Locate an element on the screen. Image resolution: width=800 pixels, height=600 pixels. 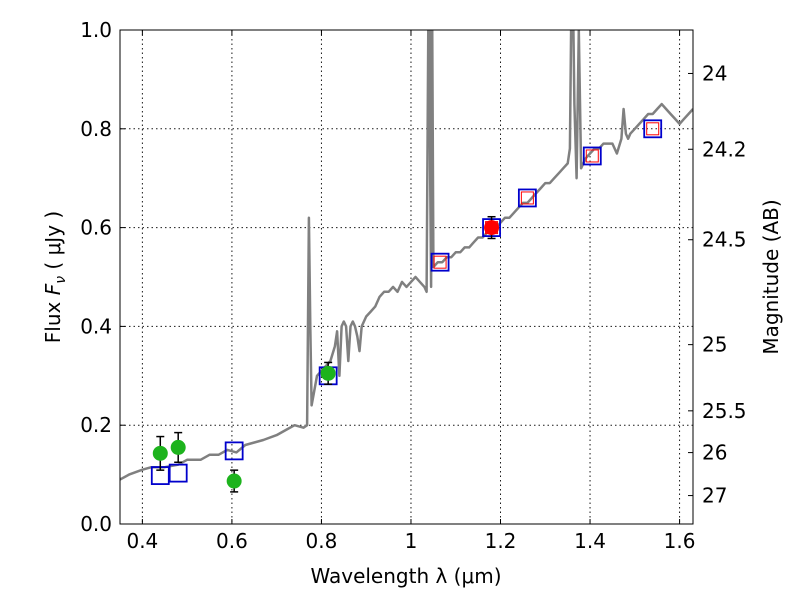
x-tick-label: 1 is located at coordinates (411, 541).